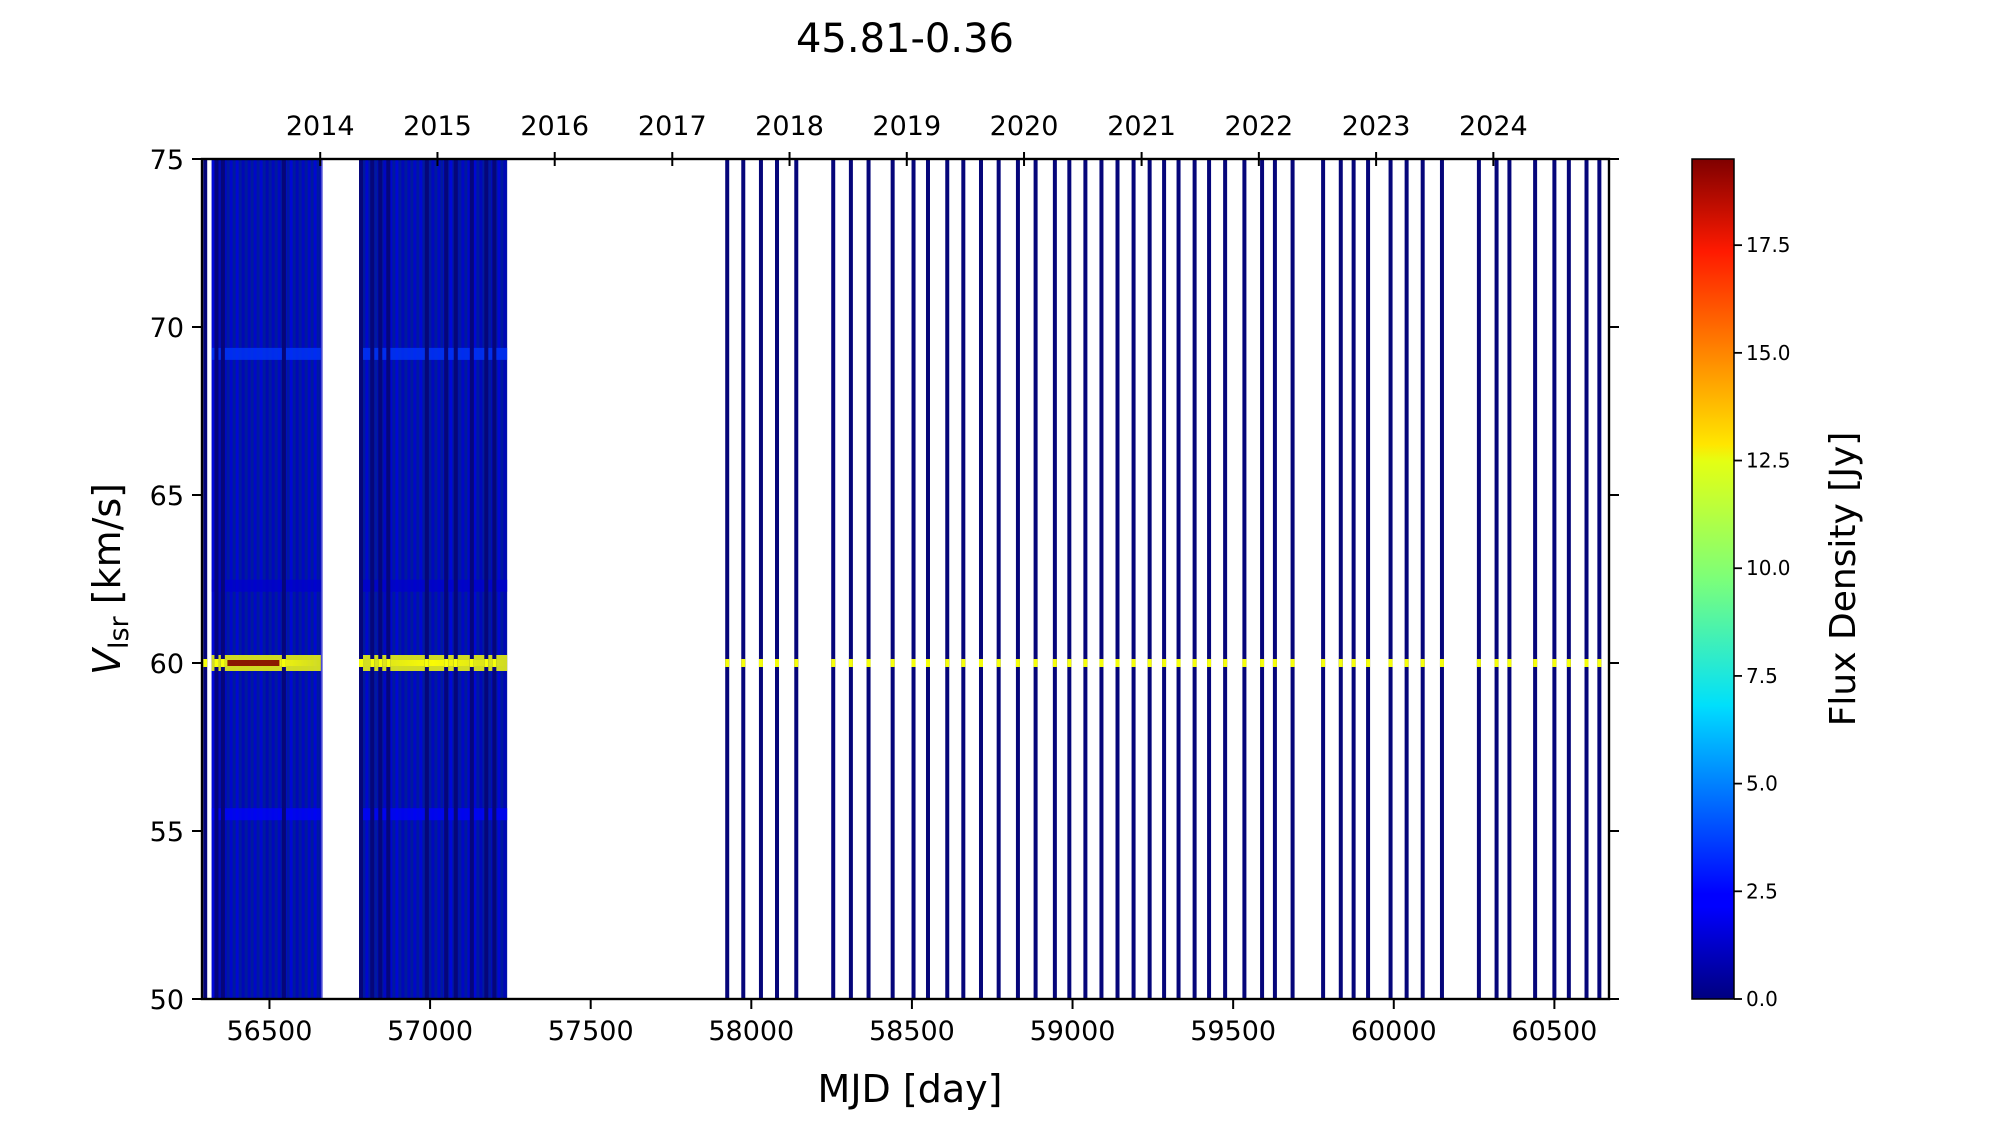  I want to click on y-tick-label: 75, so click(167, 160).